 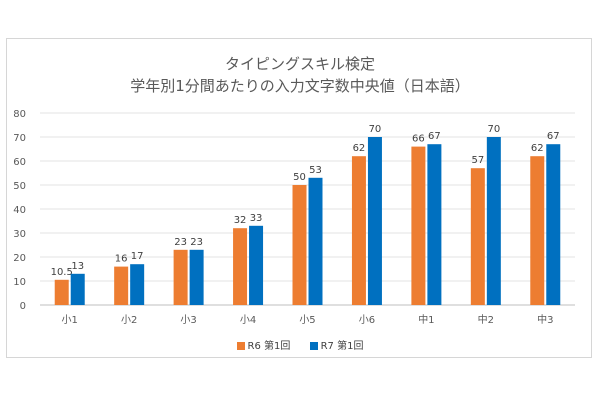 I want to click on chart-title-line2: 学年別1分間あたりの入力文字数中央値（日本語）, so click(x=300, y=86).